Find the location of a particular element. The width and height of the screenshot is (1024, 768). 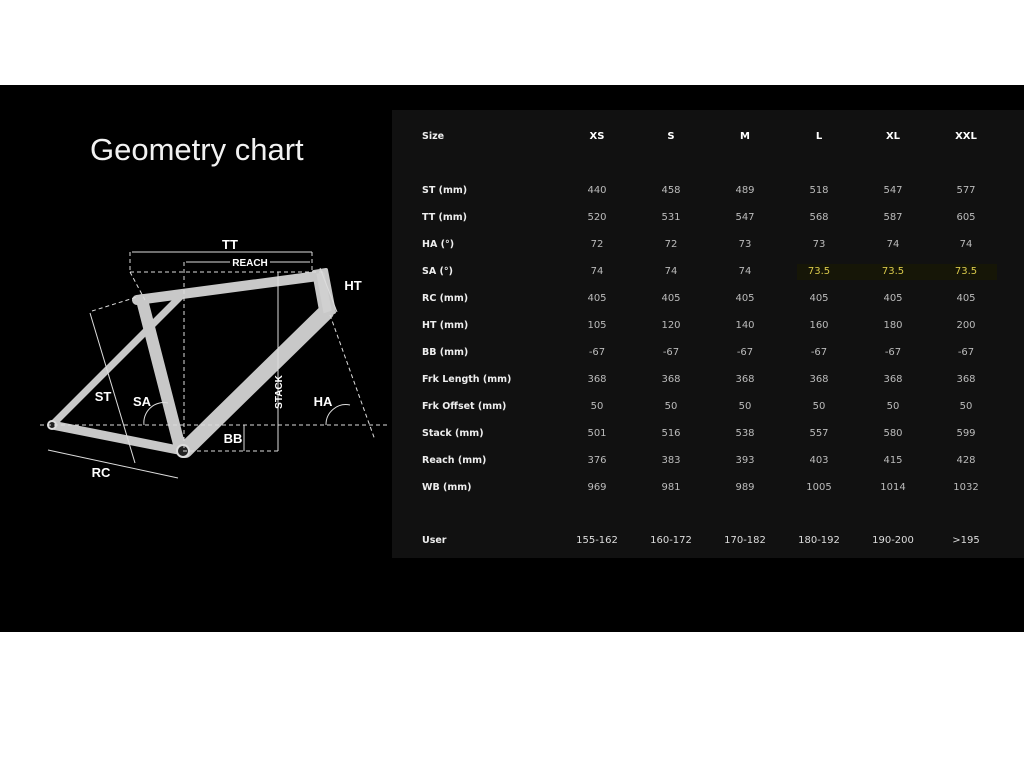

table-cell: 538 is located at coordinates (745, 433).